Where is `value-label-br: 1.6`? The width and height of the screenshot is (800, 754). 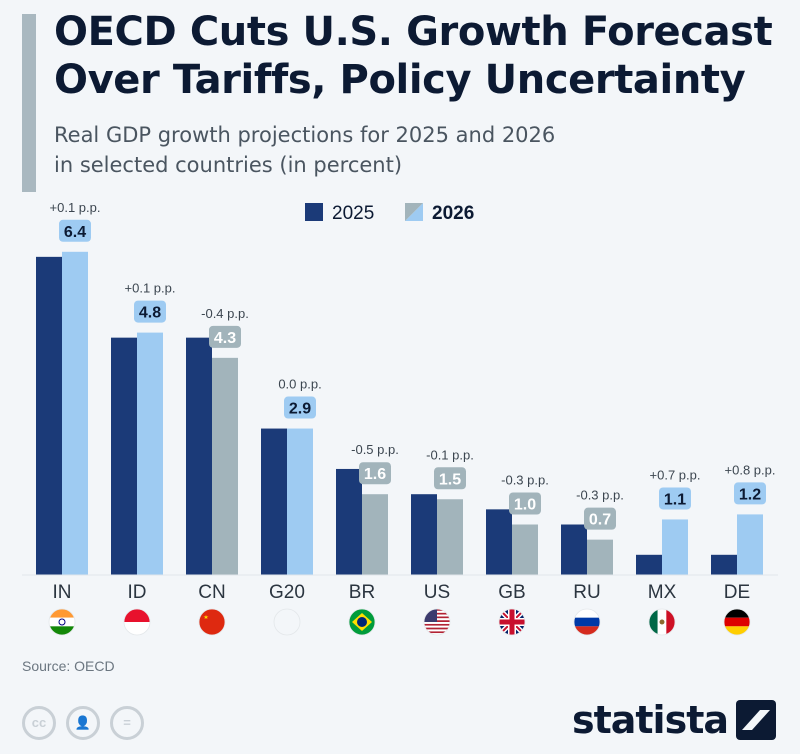 value-label-br: 1.6 is located at coordinates (375, 474).